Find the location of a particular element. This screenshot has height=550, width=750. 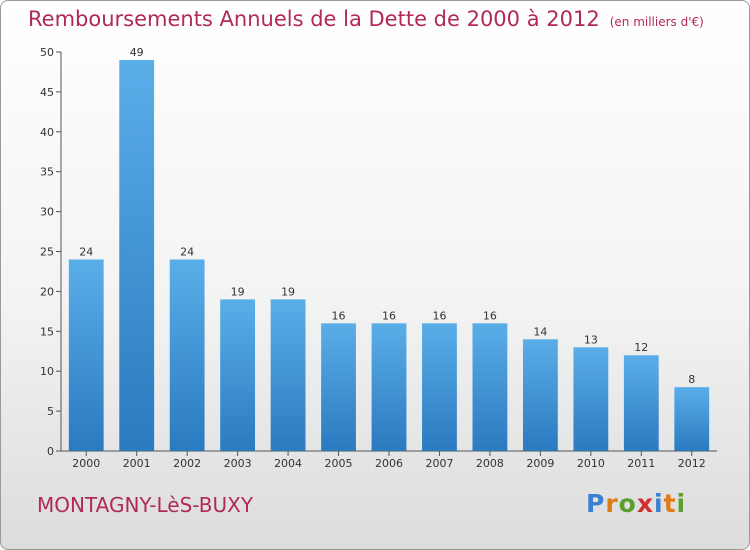

y-tick-label: 40 is located at coordinates (47, 132).